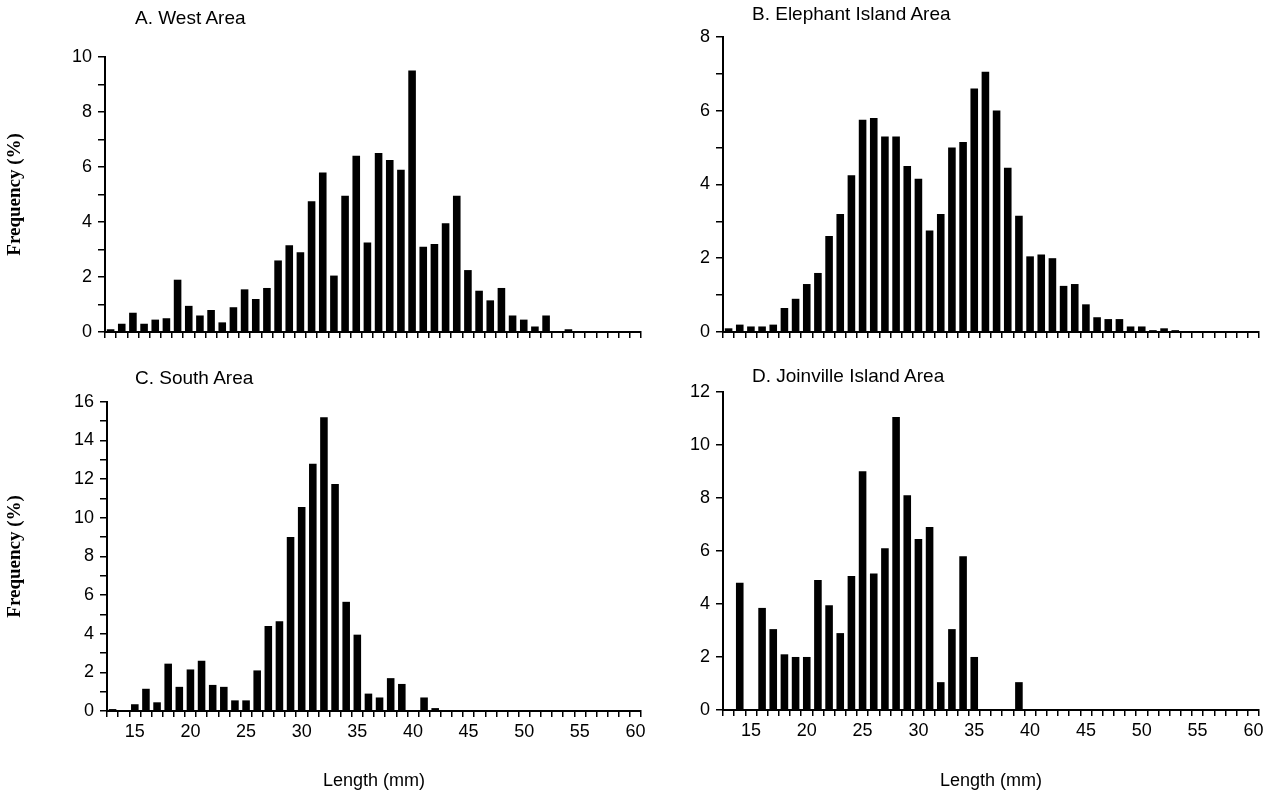 The width and height of the screenshot is (1272, 796). Describe the element at coordinates (194, 378) in the screenshot. I see `chart-title: C. South Area` at that location.